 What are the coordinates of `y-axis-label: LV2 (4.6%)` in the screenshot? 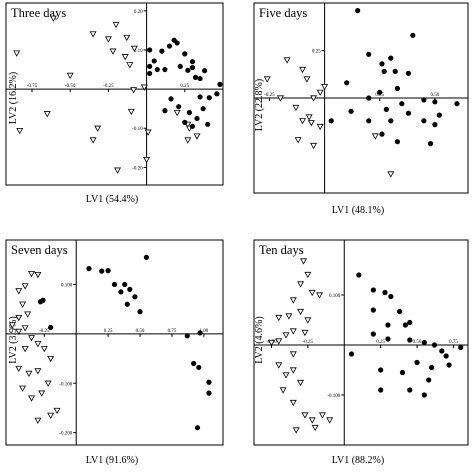 It's located at (259, 339).